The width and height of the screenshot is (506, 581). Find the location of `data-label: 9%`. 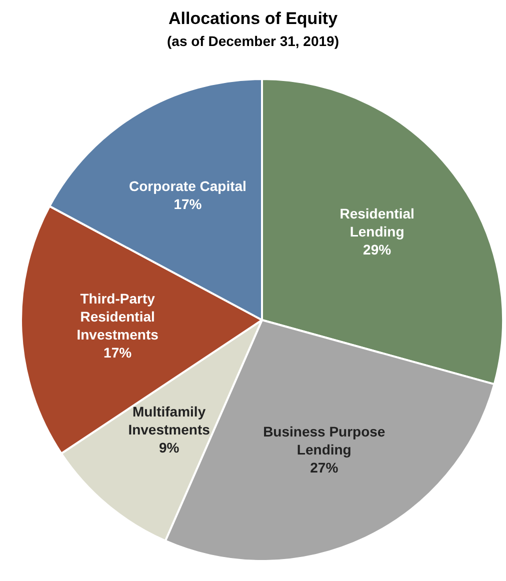

data-label: 9% is located at coordinates (169, 448).